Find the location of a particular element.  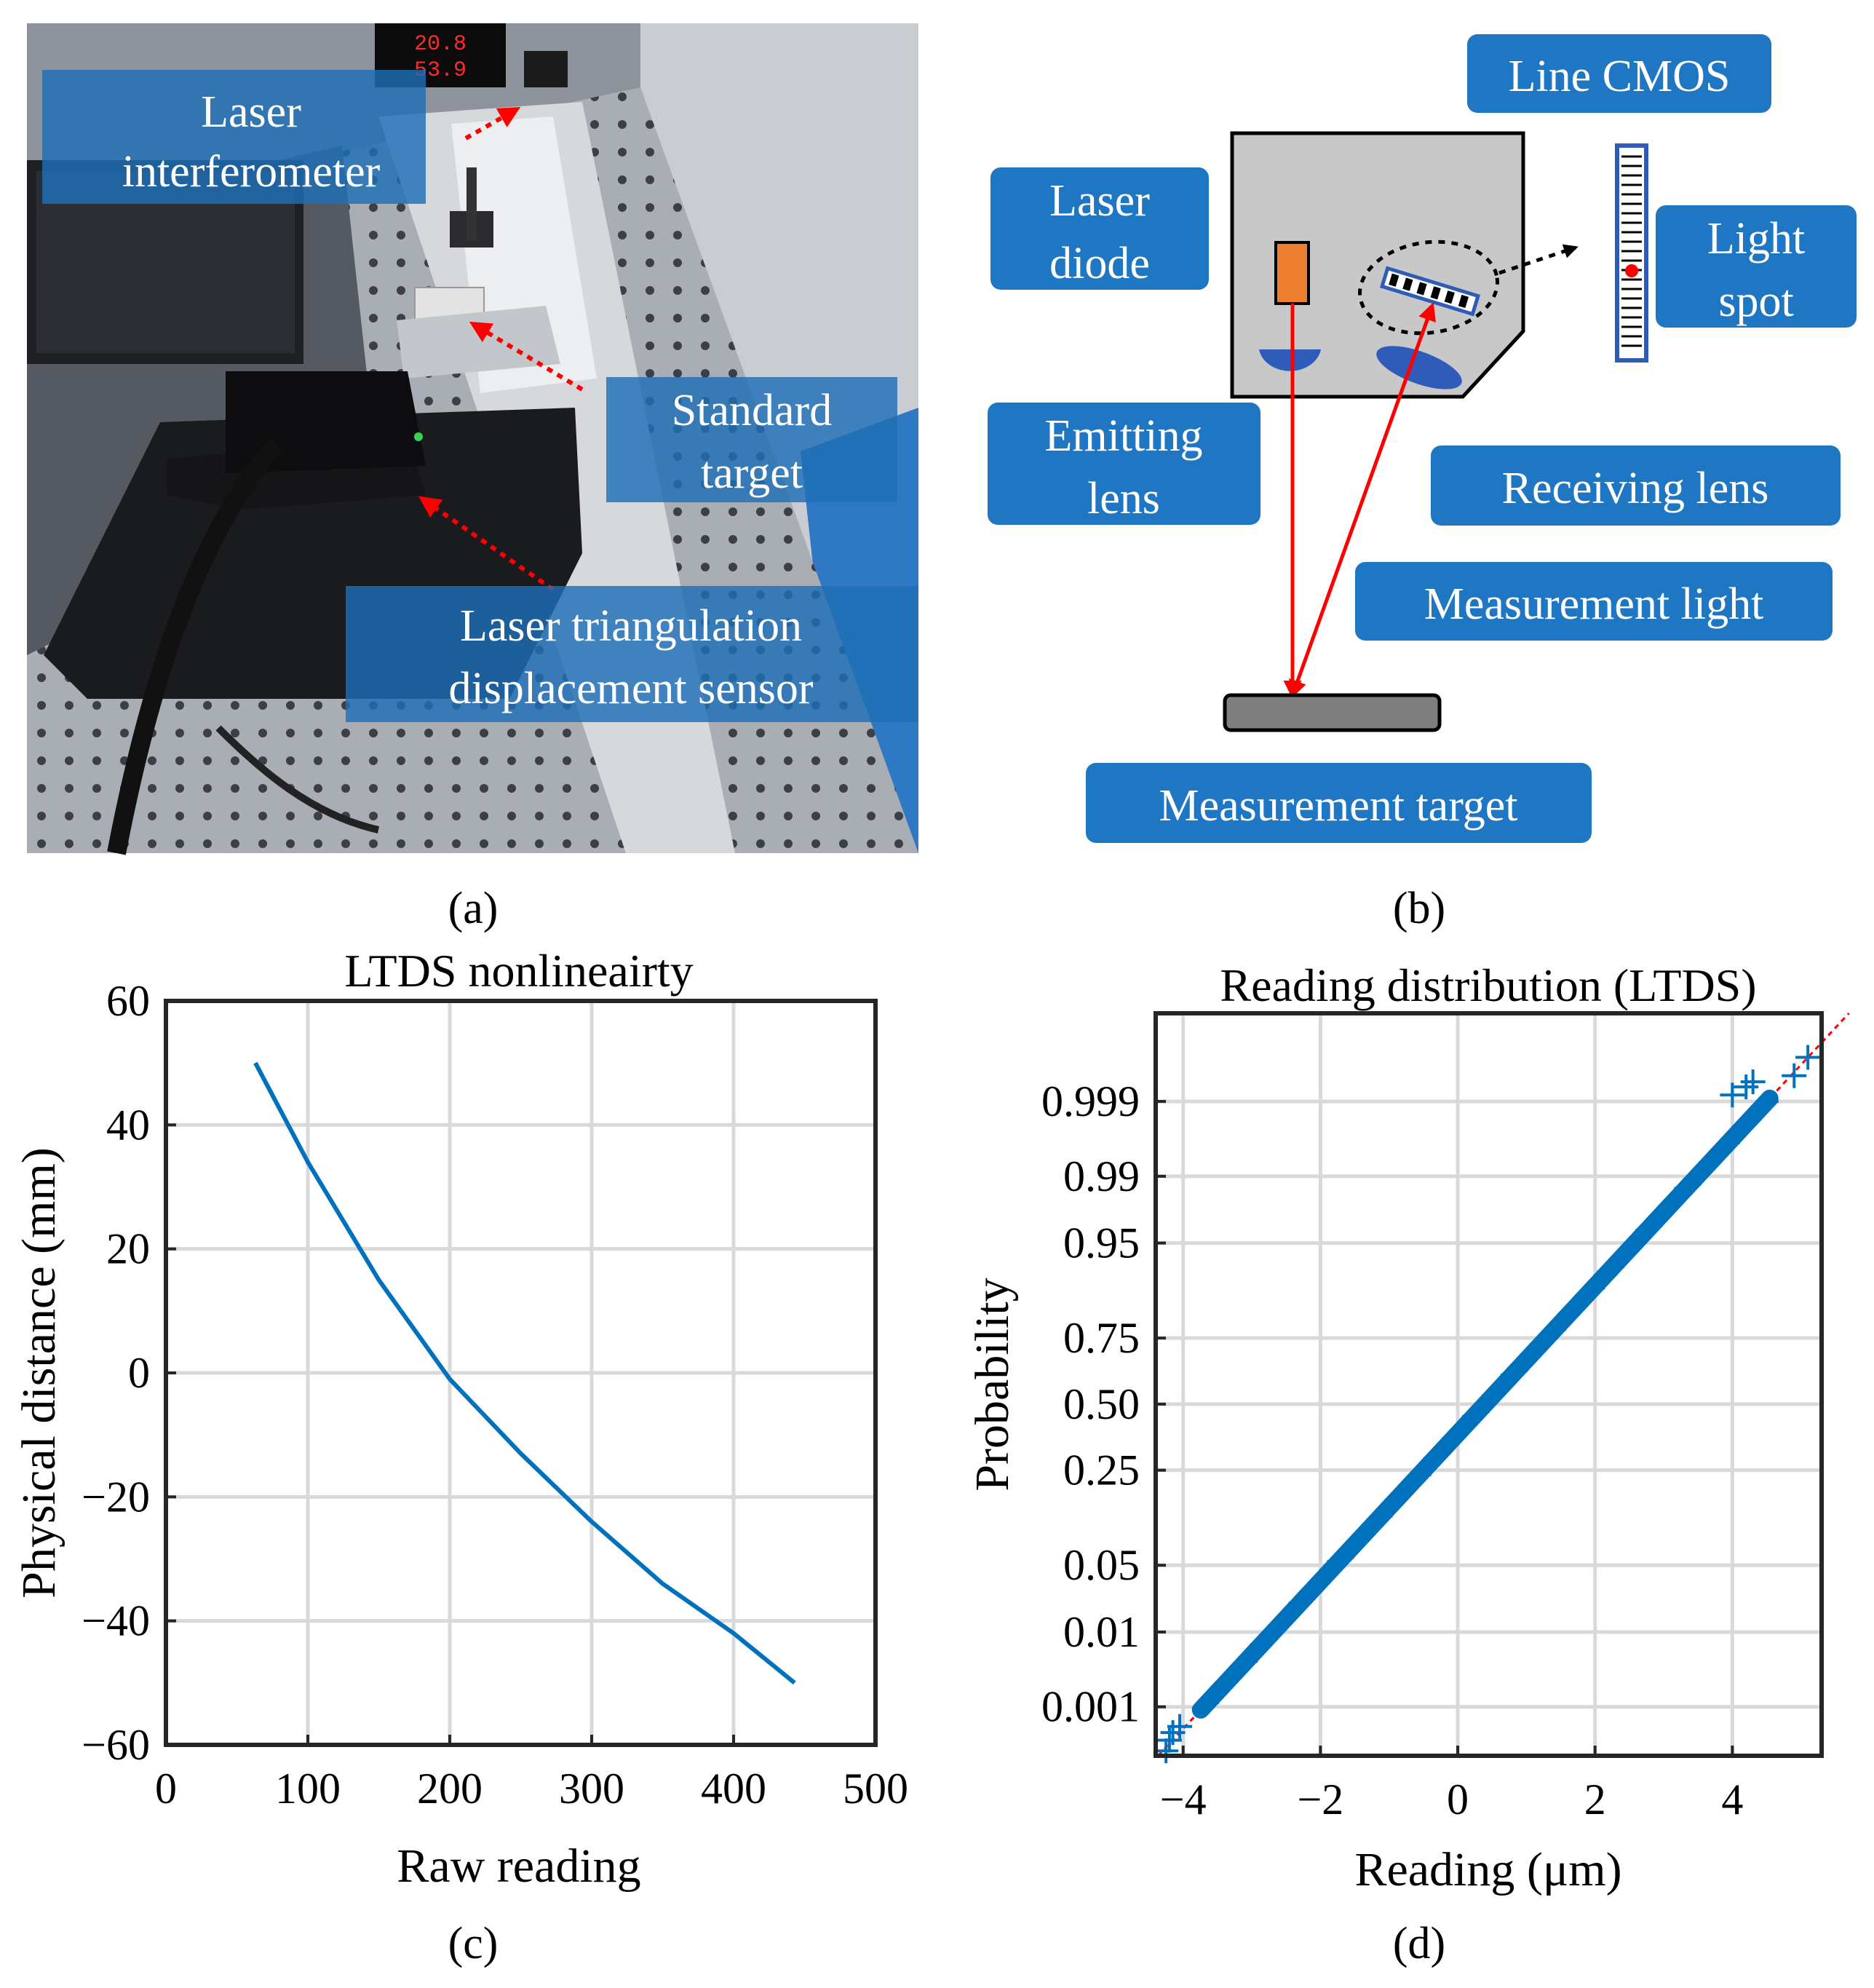

label-laser-diode: Laser diode is located at coordinates (1099, 228).